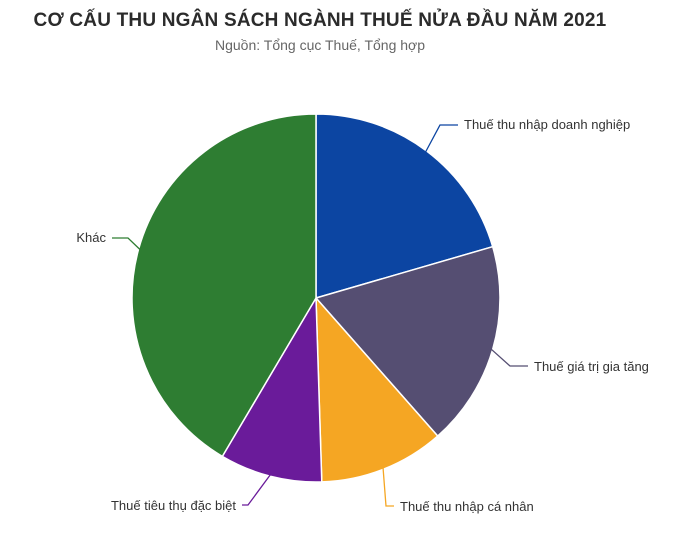  What do you see at coordinates (467, 506) in the screenshot?
I see `slice-label: Thuế thu nhập cá nhân` at bounding box center [467, 506].